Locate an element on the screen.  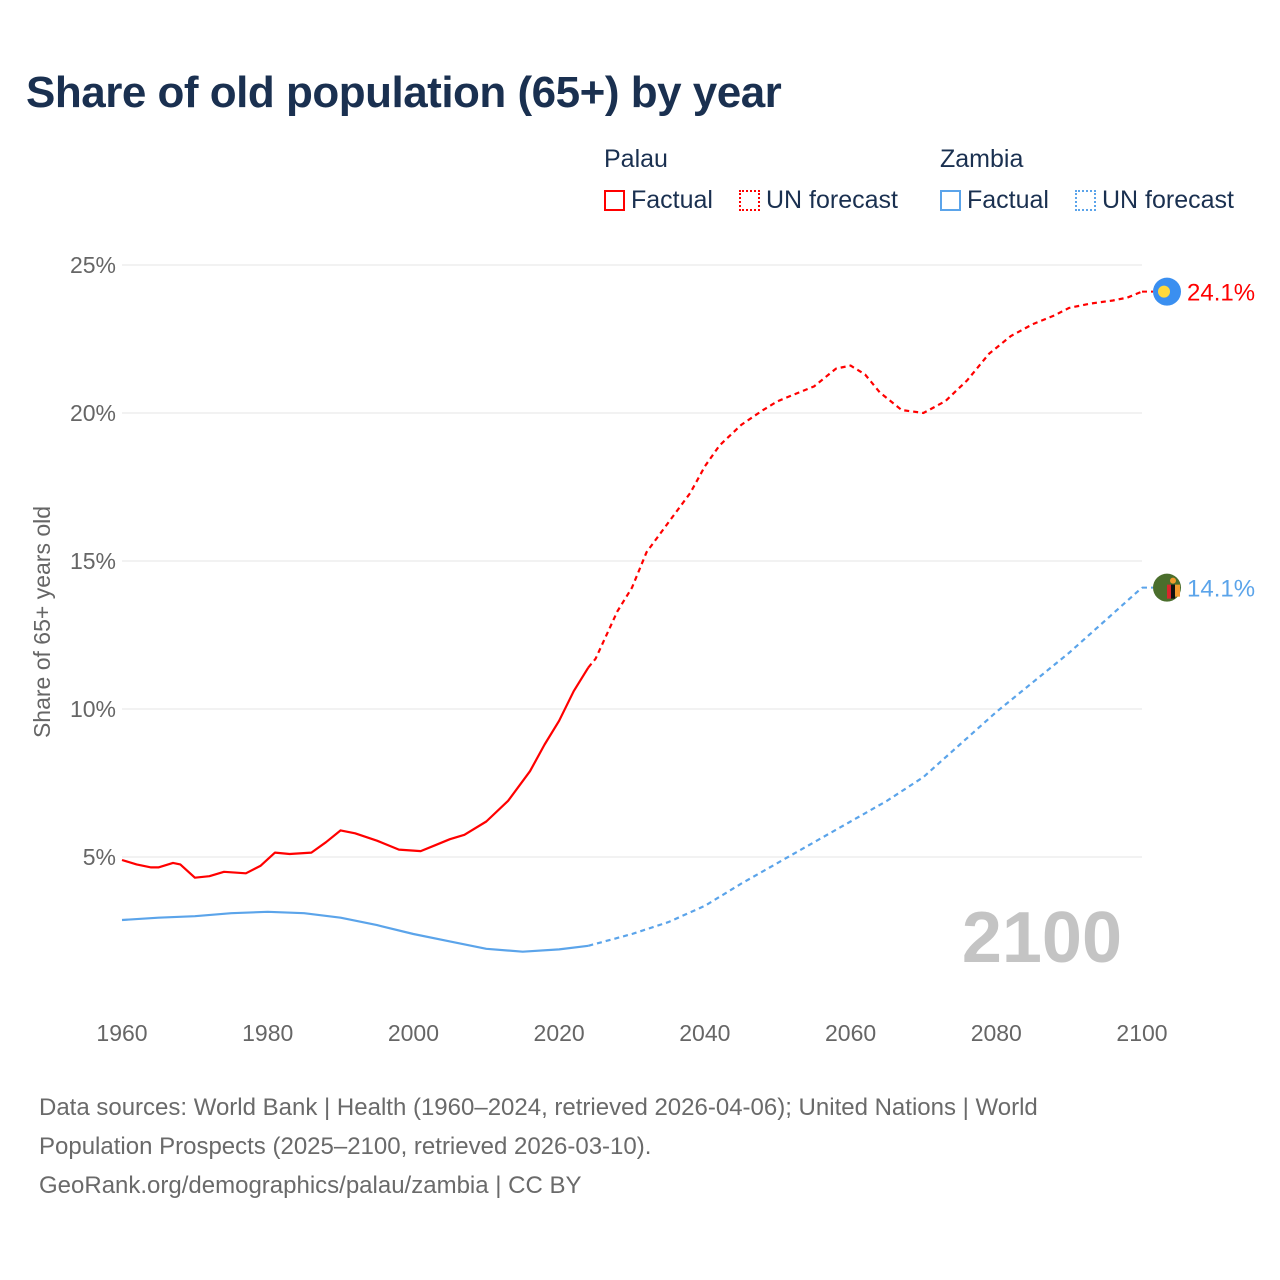
legend-palau: Palau Factual UN forecast is located at coordinates (760, 180).